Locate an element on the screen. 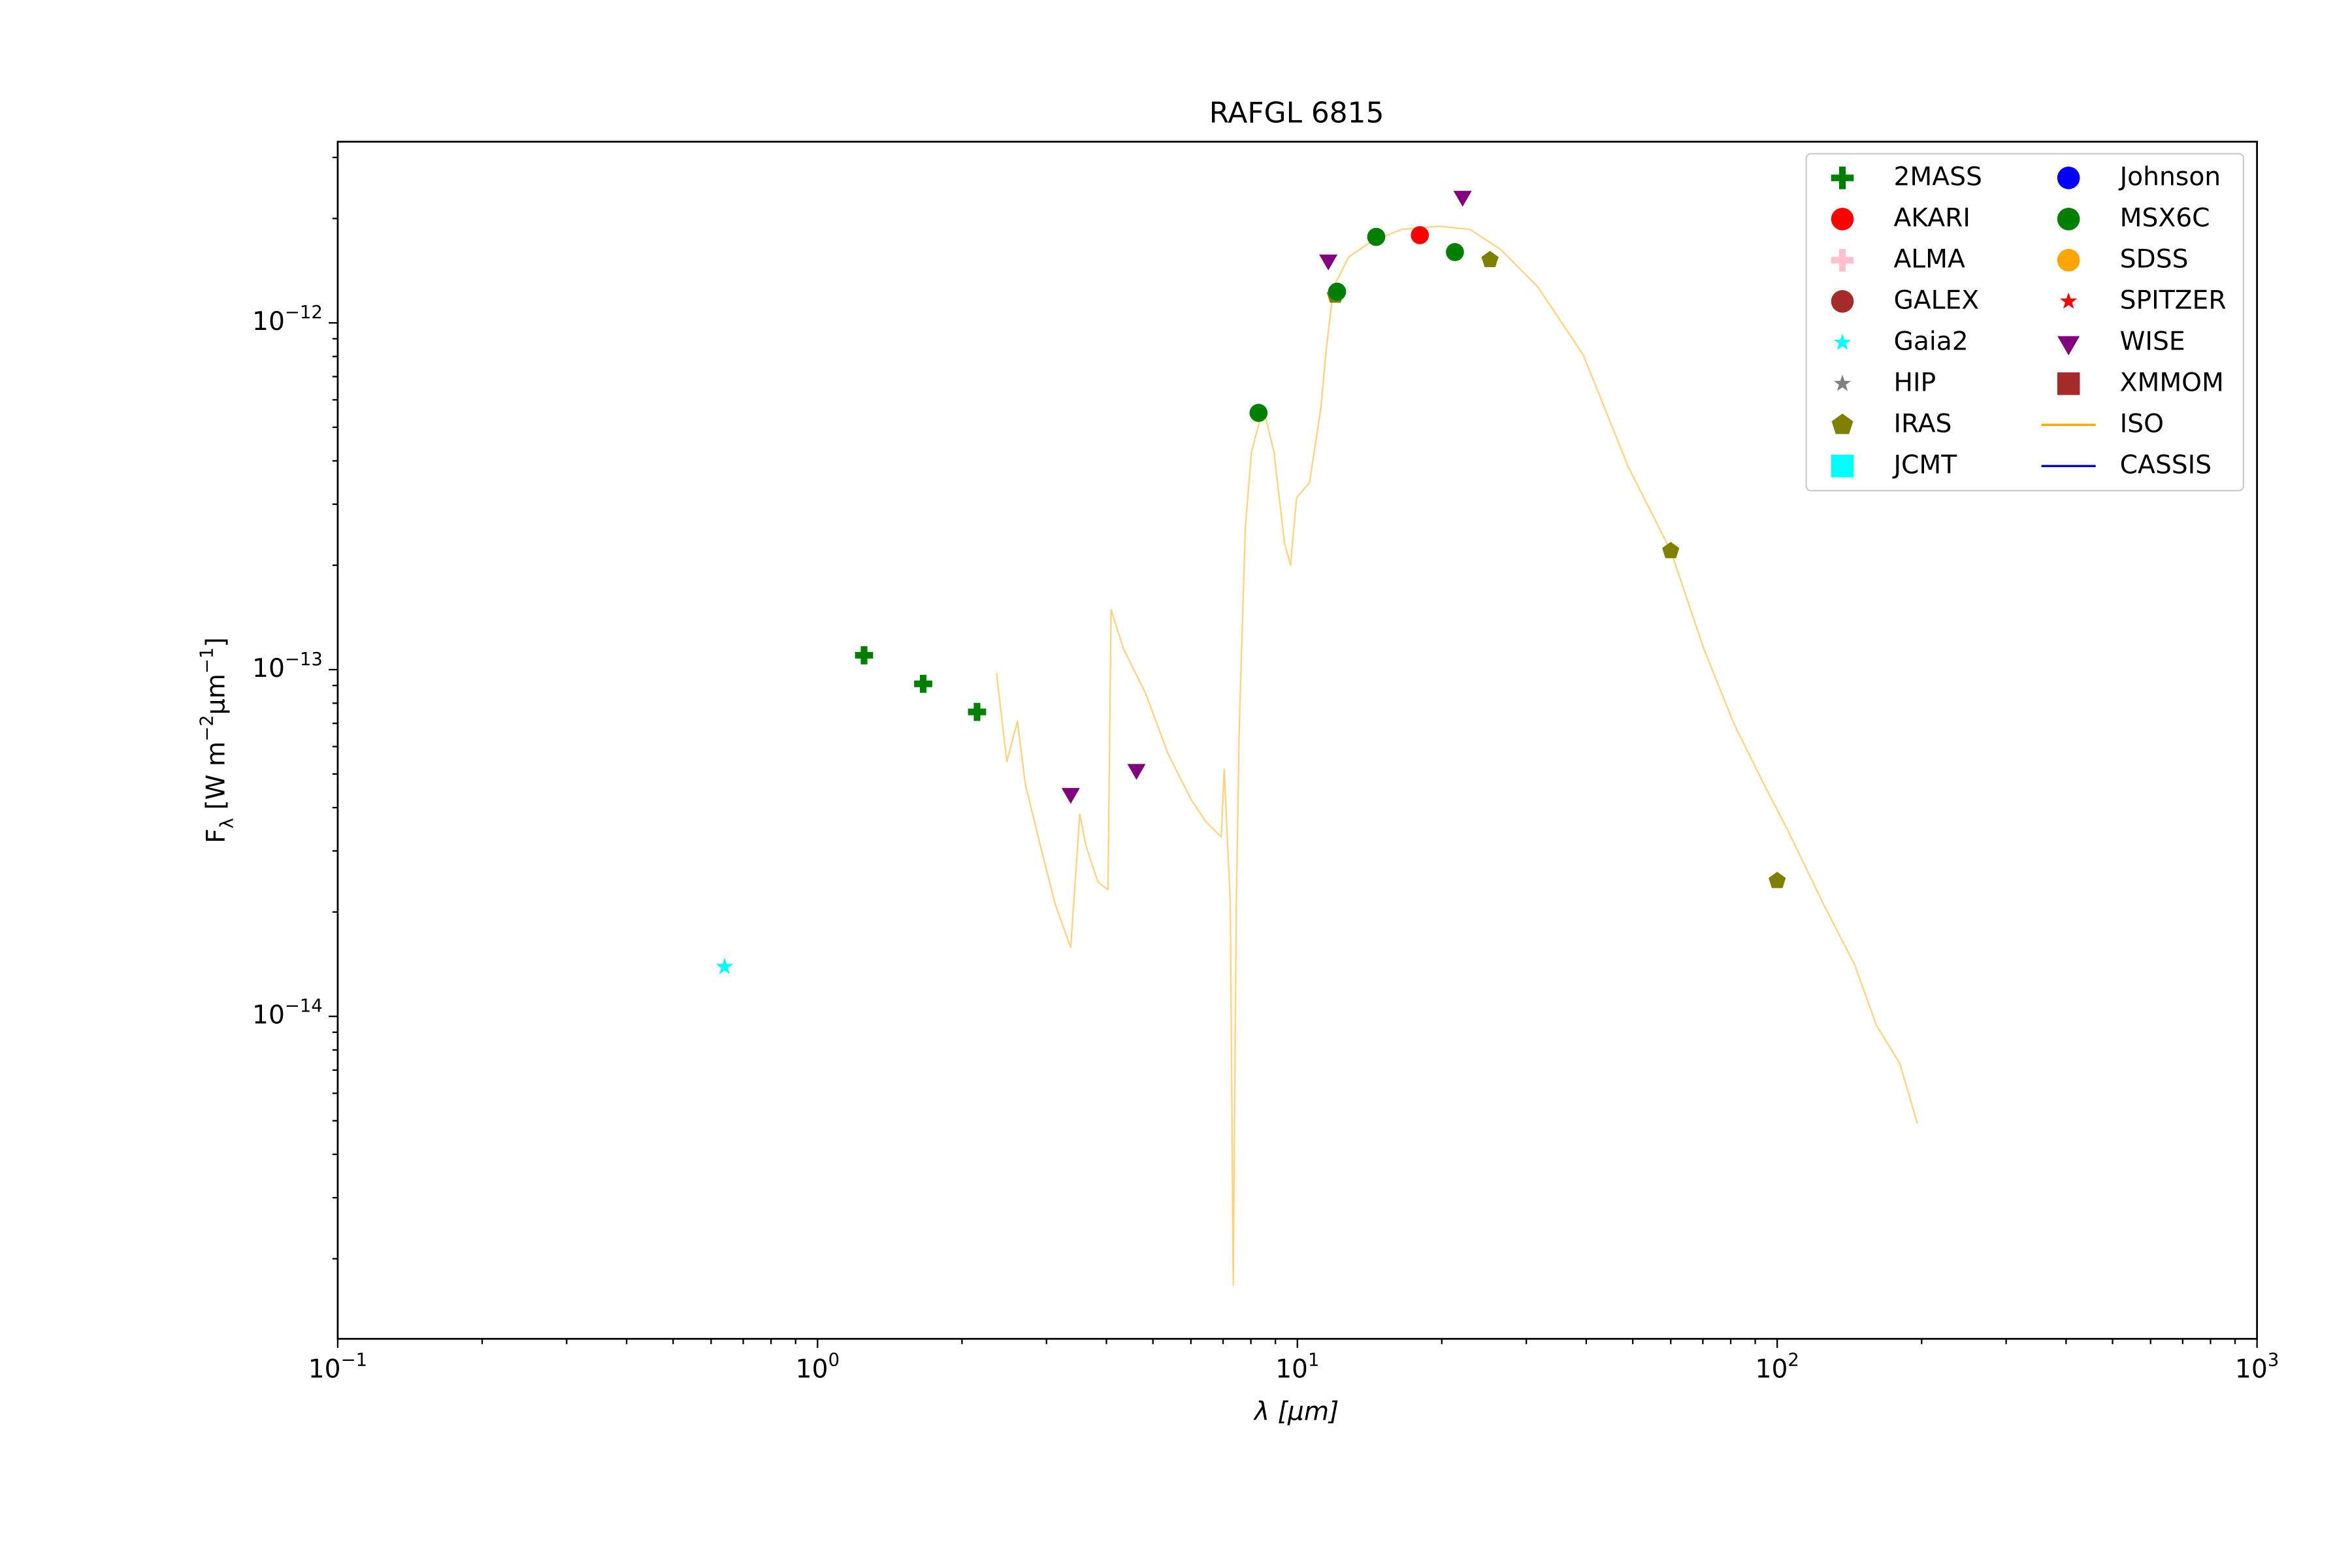  legend-box is located at coordinates (2024, 322).